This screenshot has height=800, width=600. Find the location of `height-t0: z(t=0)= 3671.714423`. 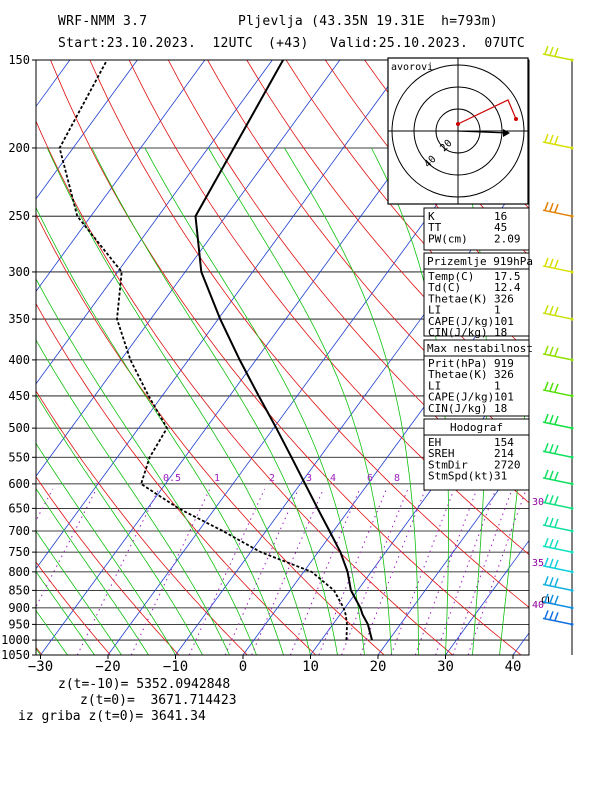

height-t0: z(t=0)= 3671.714423 is located at coordinates (158, 700).